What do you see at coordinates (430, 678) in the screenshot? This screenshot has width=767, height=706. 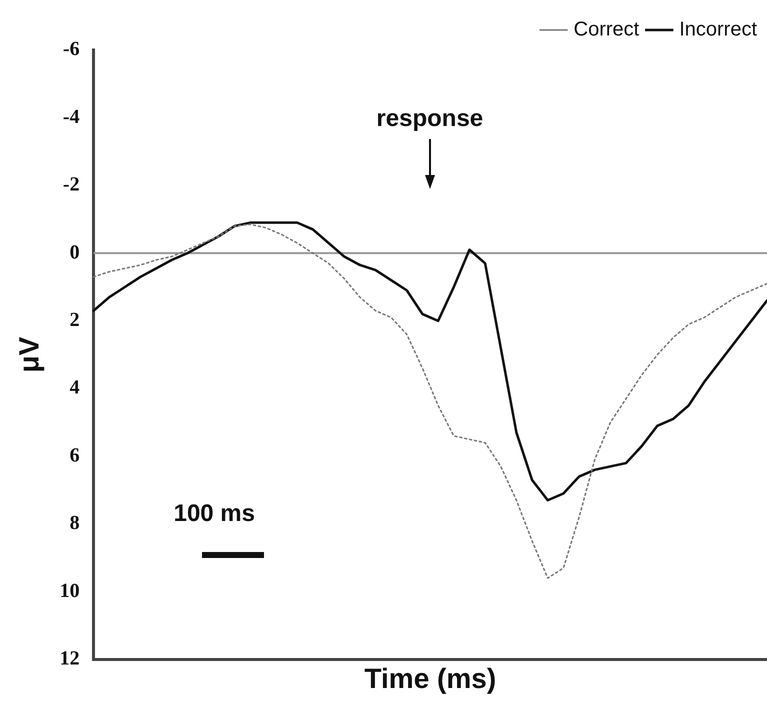 I see `x-axis-title: Time (ms)` at bounding box center [430, 678].